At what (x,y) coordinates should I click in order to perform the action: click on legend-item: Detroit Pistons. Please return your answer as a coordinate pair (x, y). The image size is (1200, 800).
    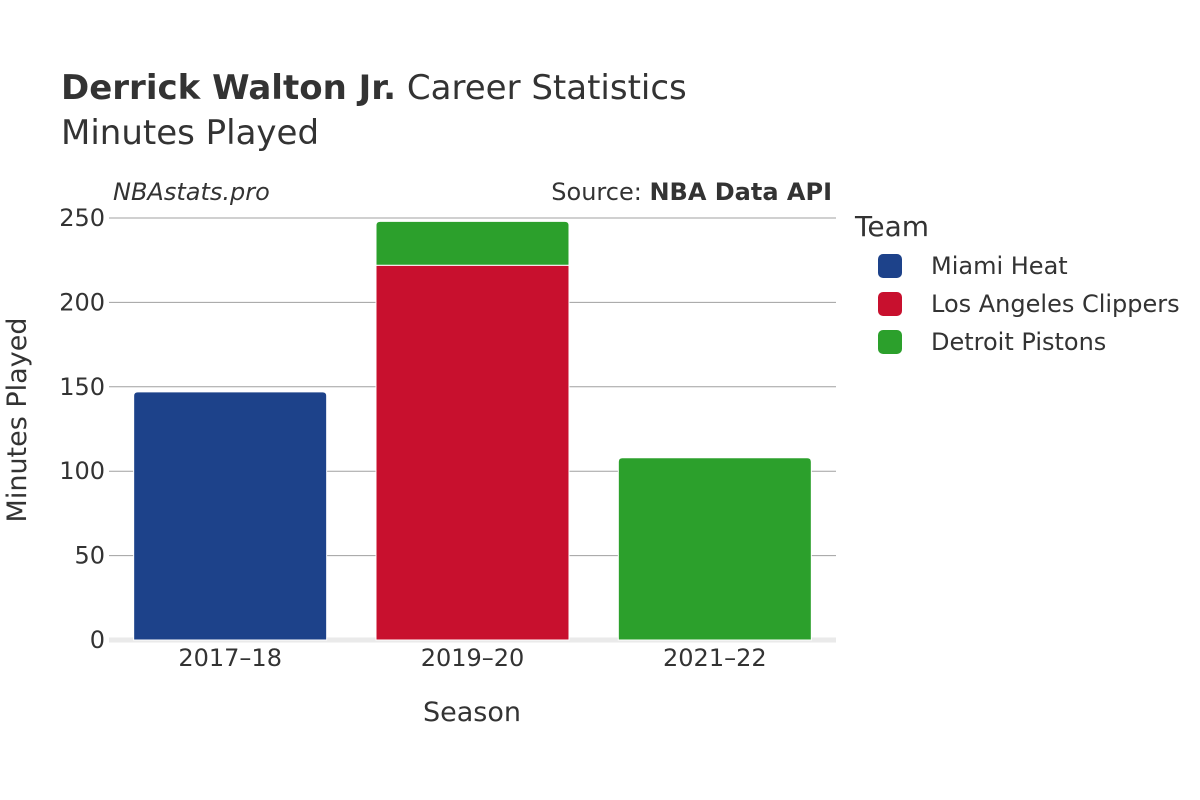
    Looking at the image, I should click on (992, 342).